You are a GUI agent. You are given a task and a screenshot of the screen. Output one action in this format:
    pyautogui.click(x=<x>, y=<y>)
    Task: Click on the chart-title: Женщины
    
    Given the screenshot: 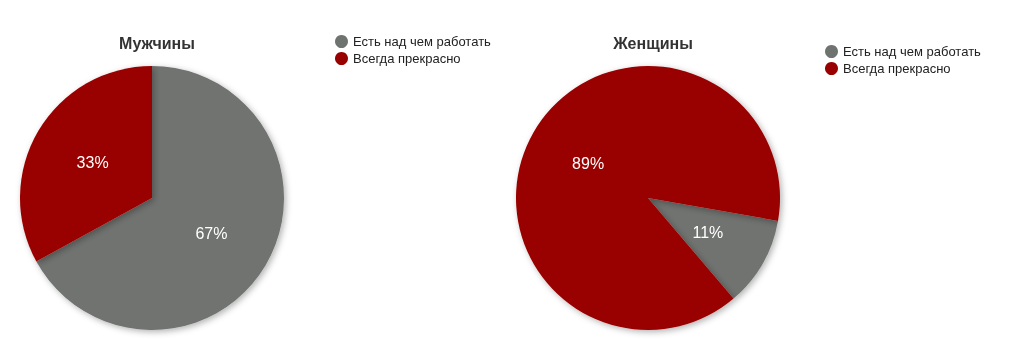 What is the action you would take?
    pyautogui.click(x=652, y=43)
    